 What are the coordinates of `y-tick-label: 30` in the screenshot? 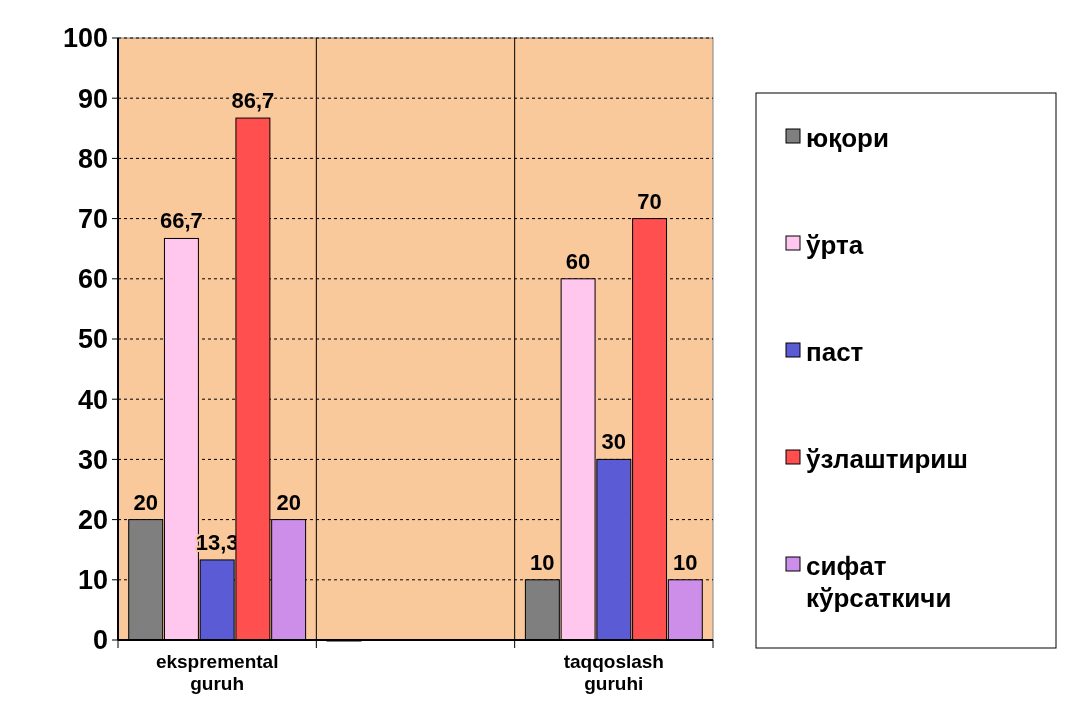 It's located at (92, 459).